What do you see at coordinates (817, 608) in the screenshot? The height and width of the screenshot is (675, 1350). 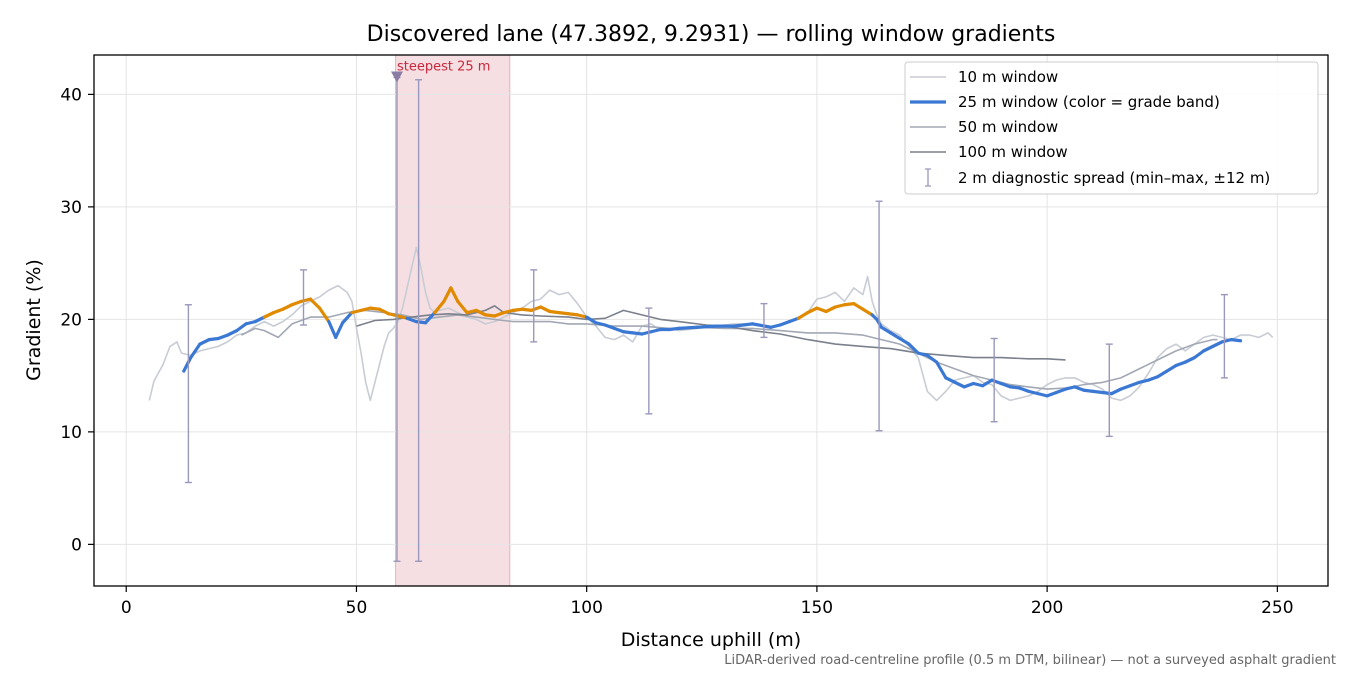 I see `x-tick-label: 150` at bounding box center [817, 608].